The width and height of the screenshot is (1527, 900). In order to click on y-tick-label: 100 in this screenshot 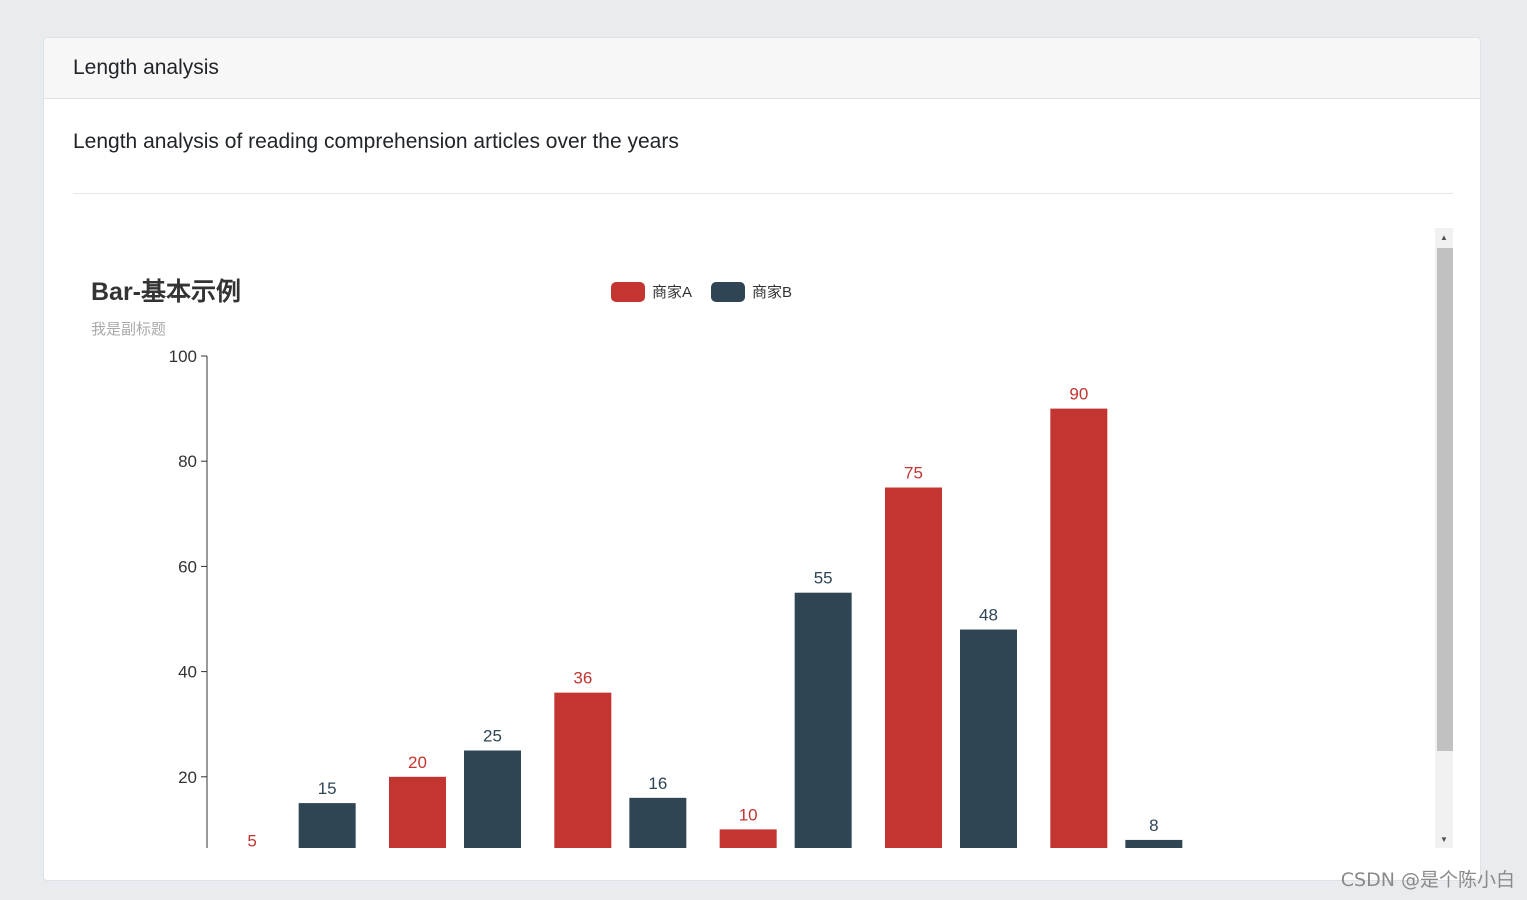, I will do `click(183, 356)`.